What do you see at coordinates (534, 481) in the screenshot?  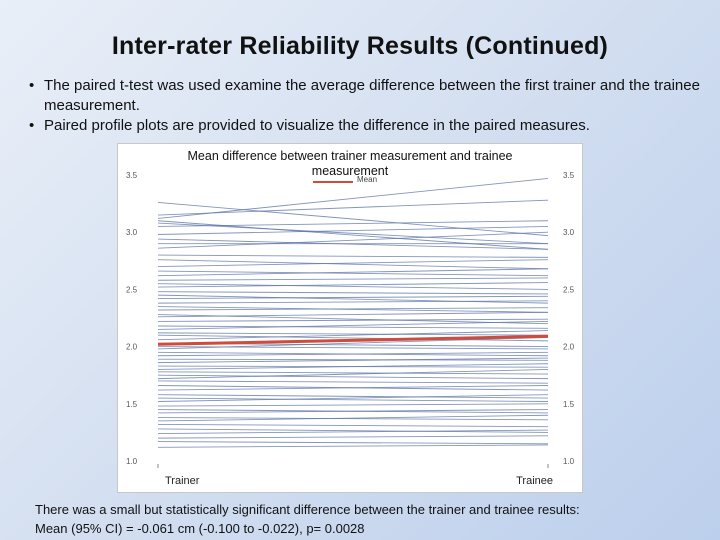 I see `x-category-label: Trainee` at bounding box center [534, 481].